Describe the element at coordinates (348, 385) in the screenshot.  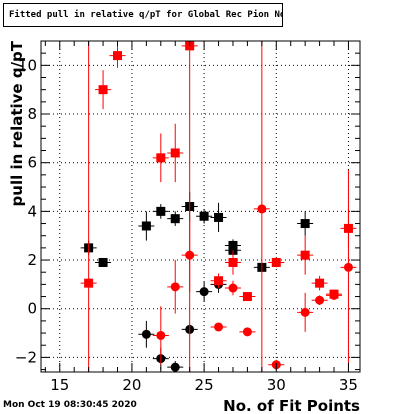
I see `x-tick-label: 35` at that location.